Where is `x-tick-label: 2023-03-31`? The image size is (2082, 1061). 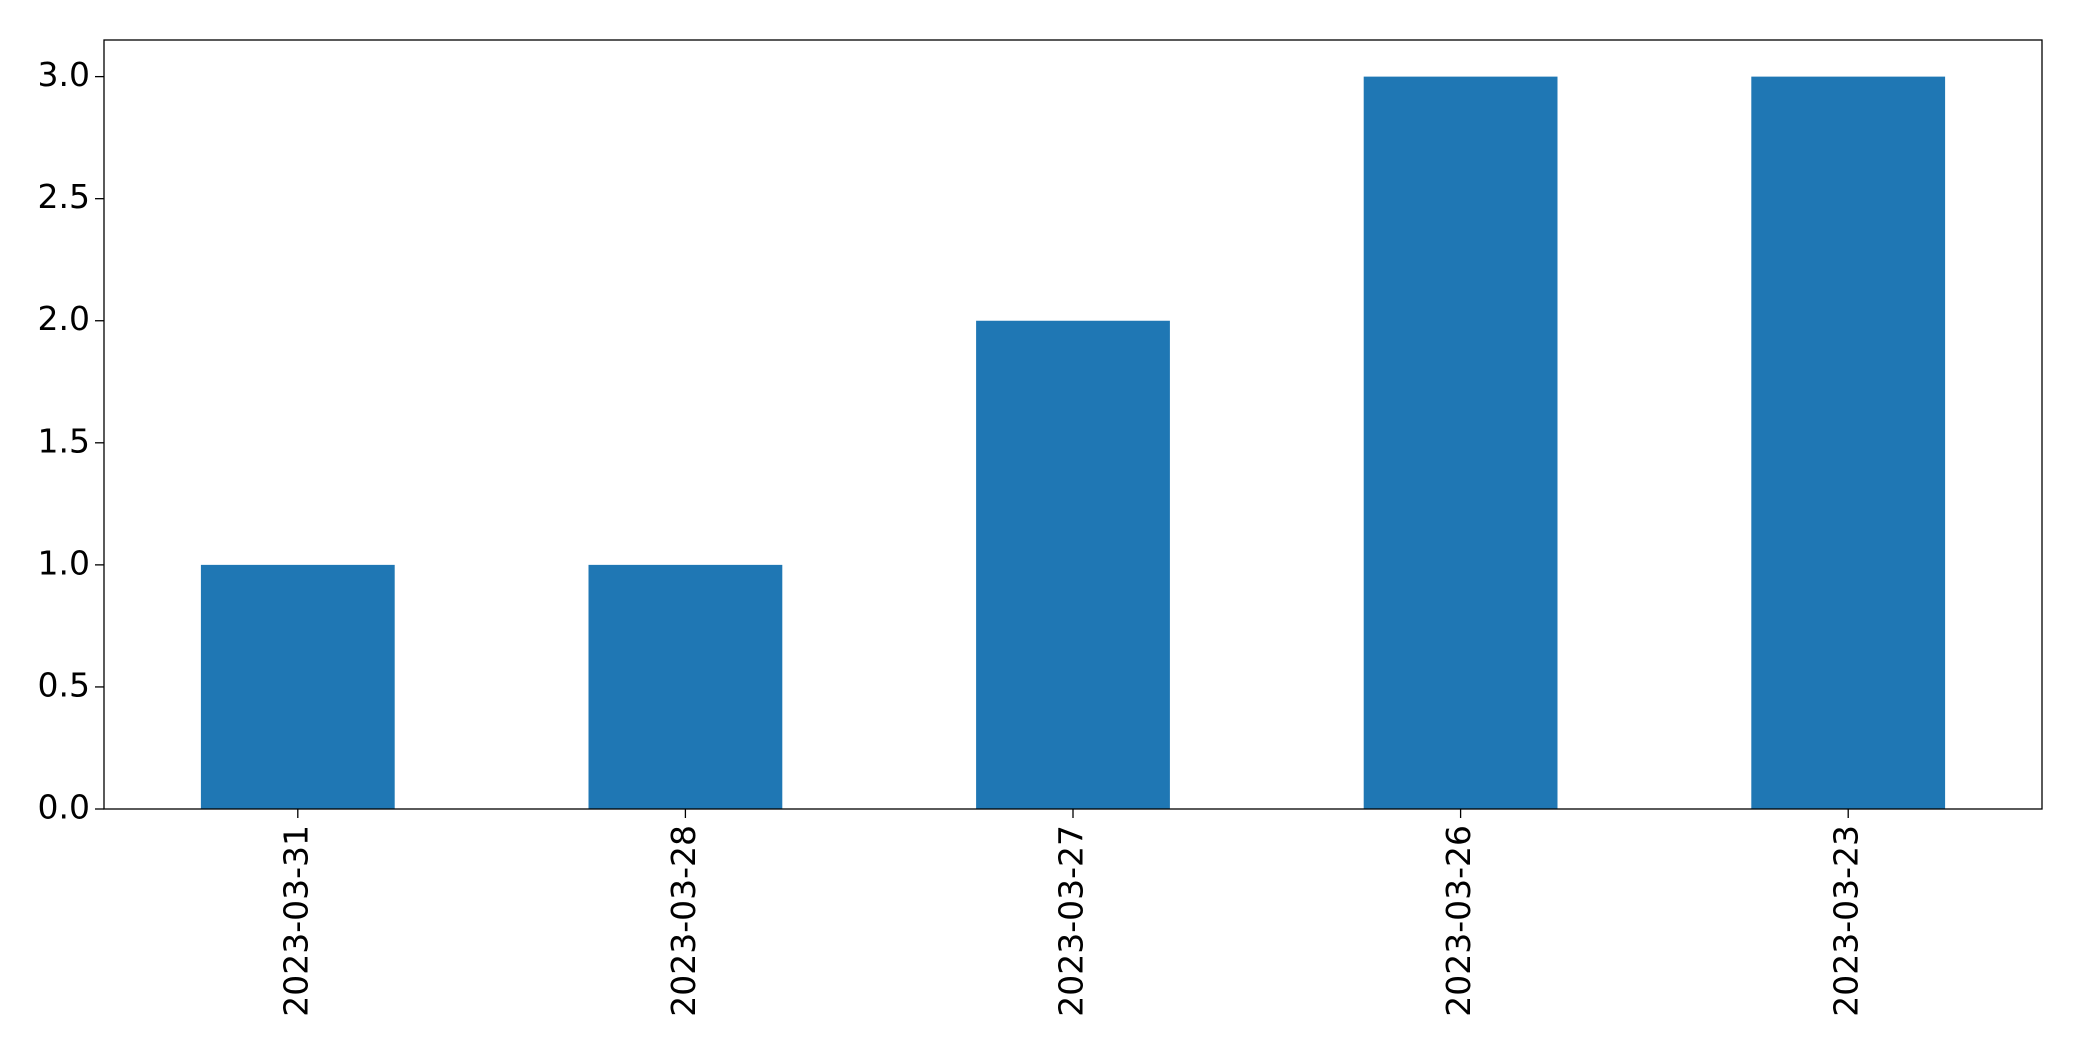
x-tick-label: 2023-03-31 is located at coordinates (295, 921).